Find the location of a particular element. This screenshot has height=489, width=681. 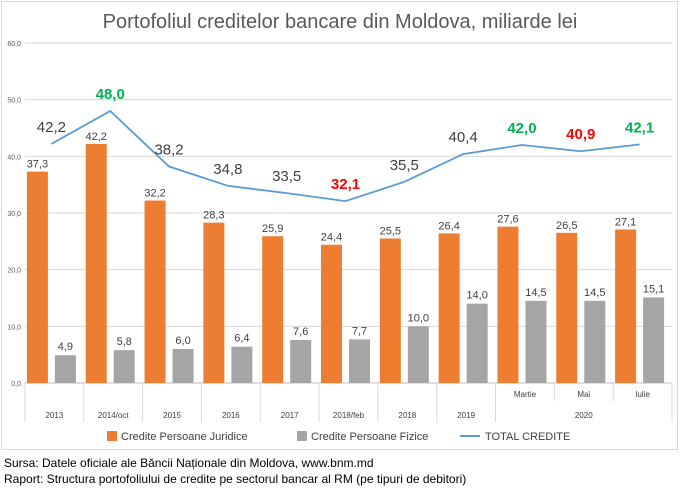

legend-label-juridice: Credite Persoane Juridice is located at coordinates (184, 437).